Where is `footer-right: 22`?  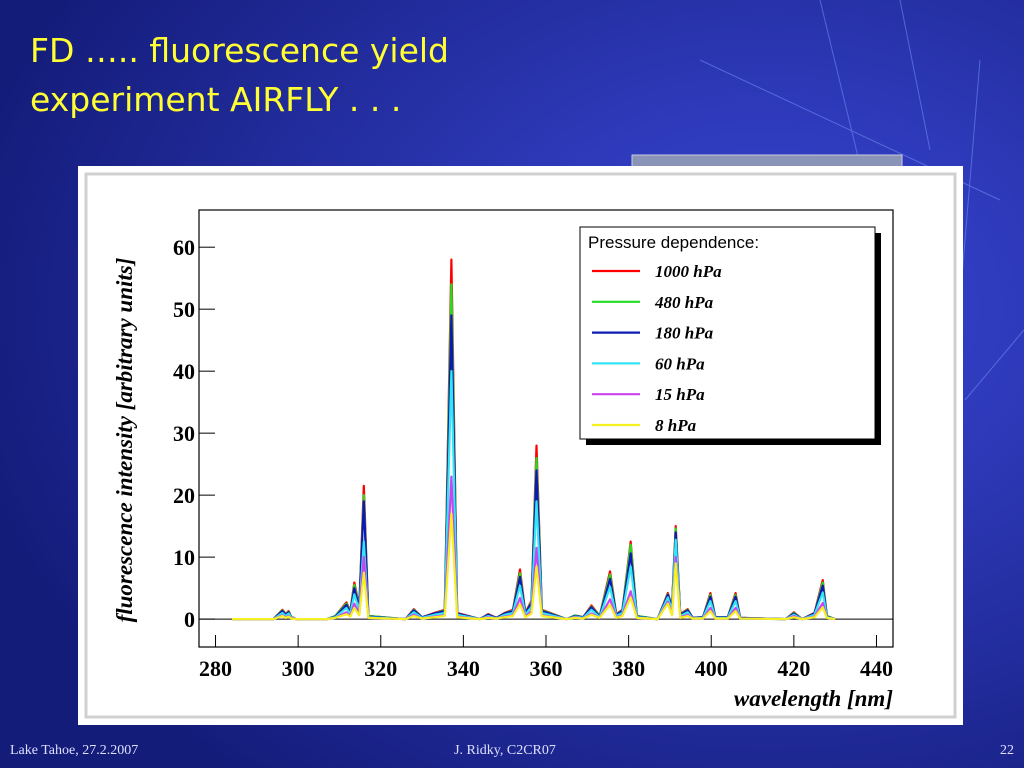 footer-right: 22 is located at coordinates (1007, 750).